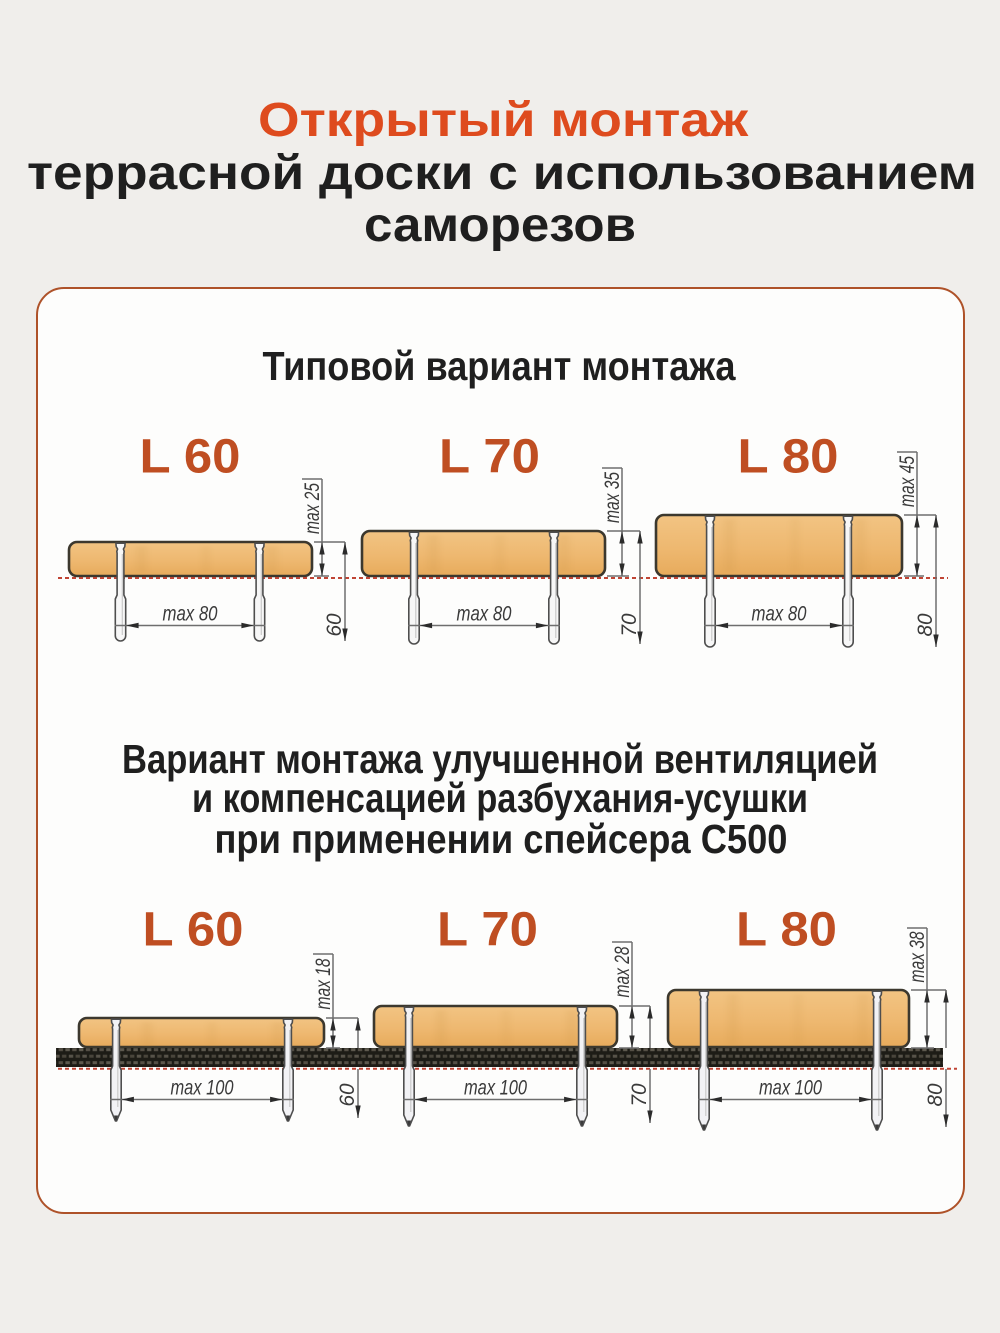 This screenshot has width=1000, height=1333. What do you see at coordinates (500, 225) in the screenshot?
I see `svg-text: саморезов` at bounding box center [500, 225].